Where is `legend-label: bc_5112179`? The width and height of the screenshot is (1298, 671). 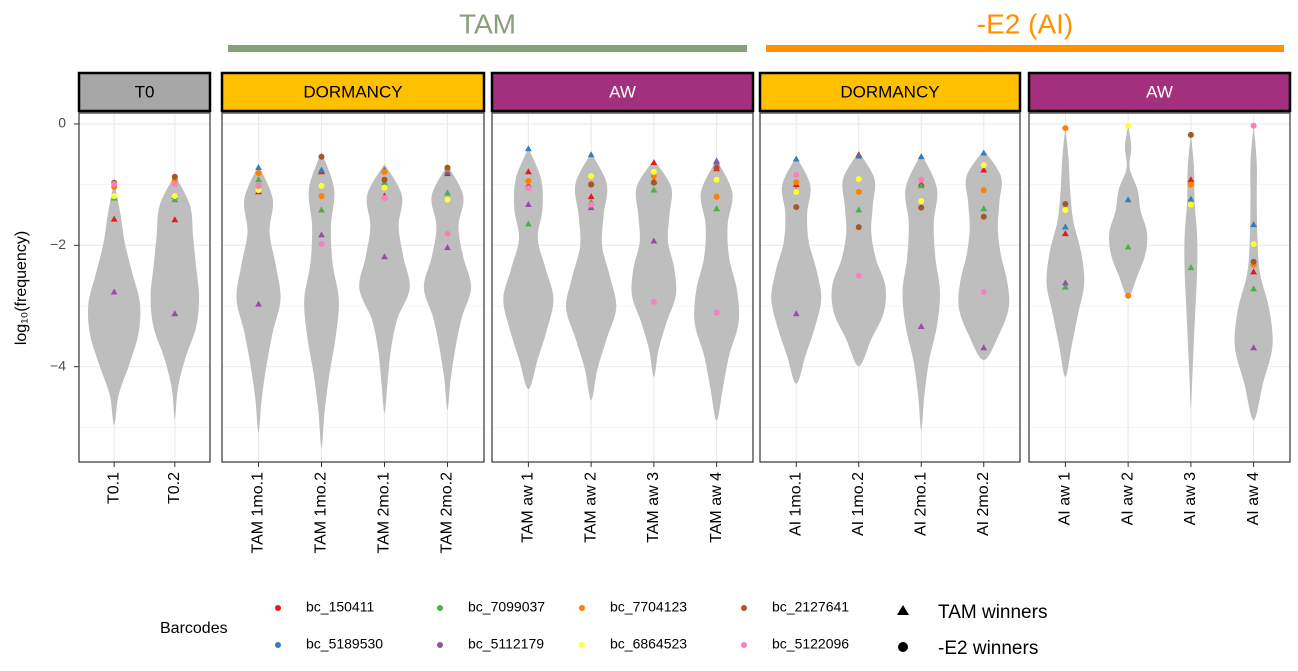
legend-label: bc_5112179 is located at coordinates (506, 644).